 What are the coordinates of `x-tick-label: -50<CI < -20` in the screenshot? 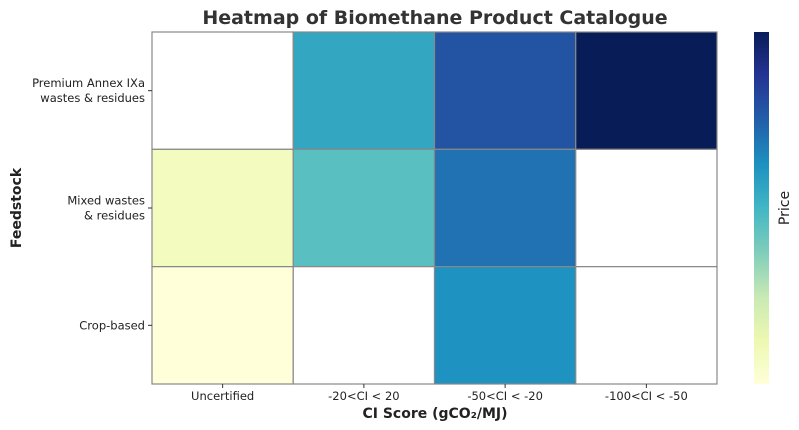 It's located at (505, 396).